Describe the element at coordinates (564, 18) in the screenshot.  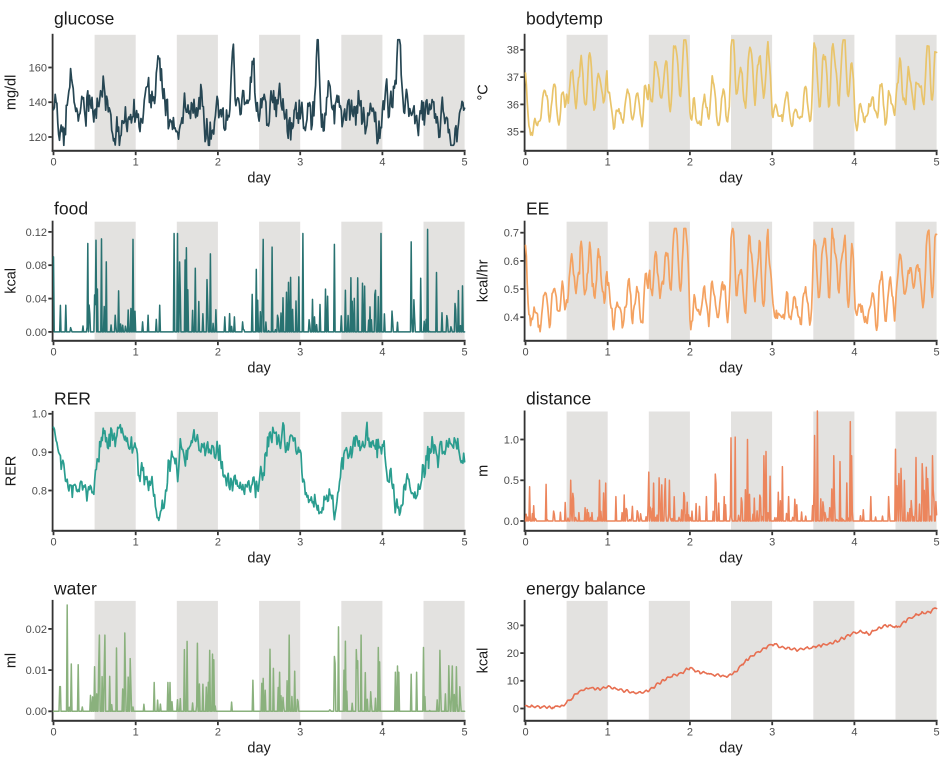
I see `svg-text: bodytemp` at that location.